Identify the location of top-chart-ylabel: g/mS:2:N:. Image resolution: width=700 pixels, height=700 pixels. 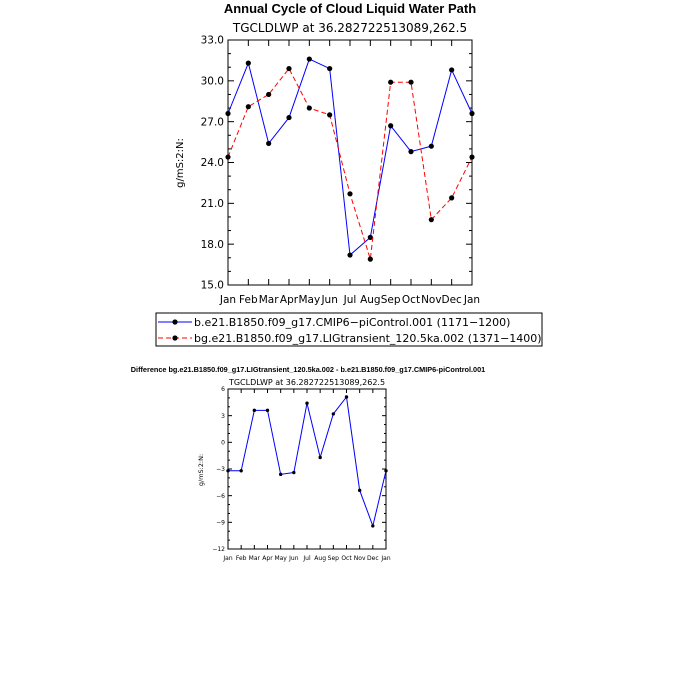
(180, 163).